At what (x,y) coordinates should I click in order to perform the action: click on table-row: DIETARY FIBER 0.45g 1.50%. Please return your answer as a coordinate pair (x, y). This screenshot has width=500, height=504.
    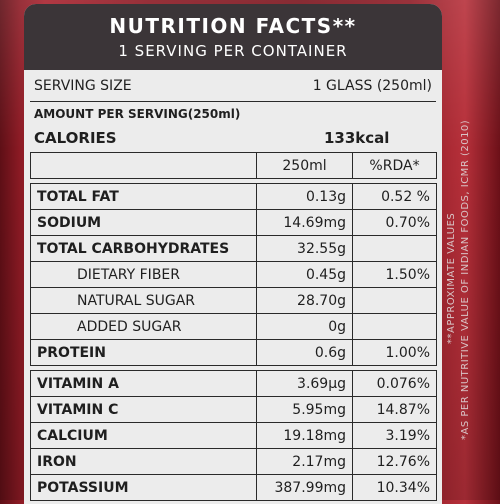
    Looking at the image, I should click on (233, 274).